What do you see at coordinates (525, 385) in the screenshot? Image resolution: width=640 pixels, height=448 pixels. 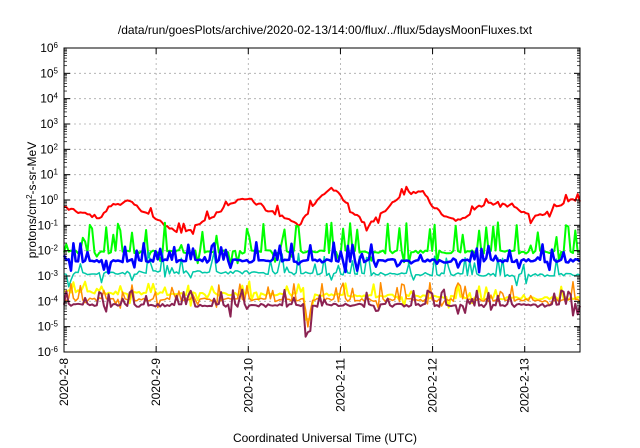 I see `x-tick-label: 2020-2-13` at bounding box center [525, 385].